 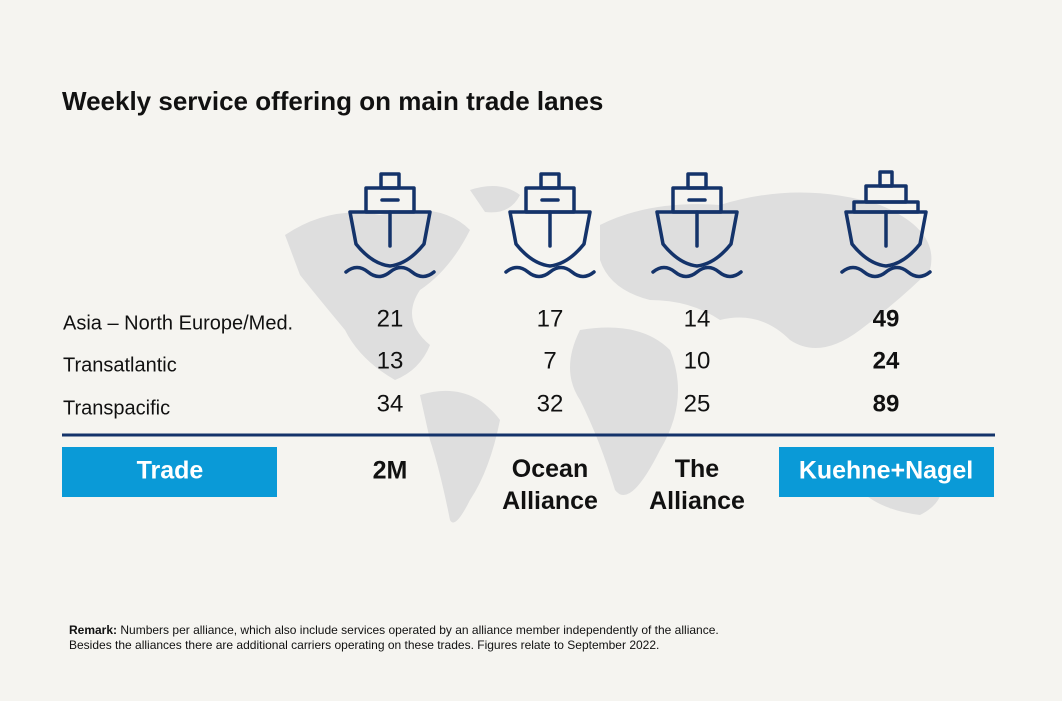 What do you see at coordinates (886, 360) in the screenshot?
I see `cell-value: 24` at bounding box center [886, 360].